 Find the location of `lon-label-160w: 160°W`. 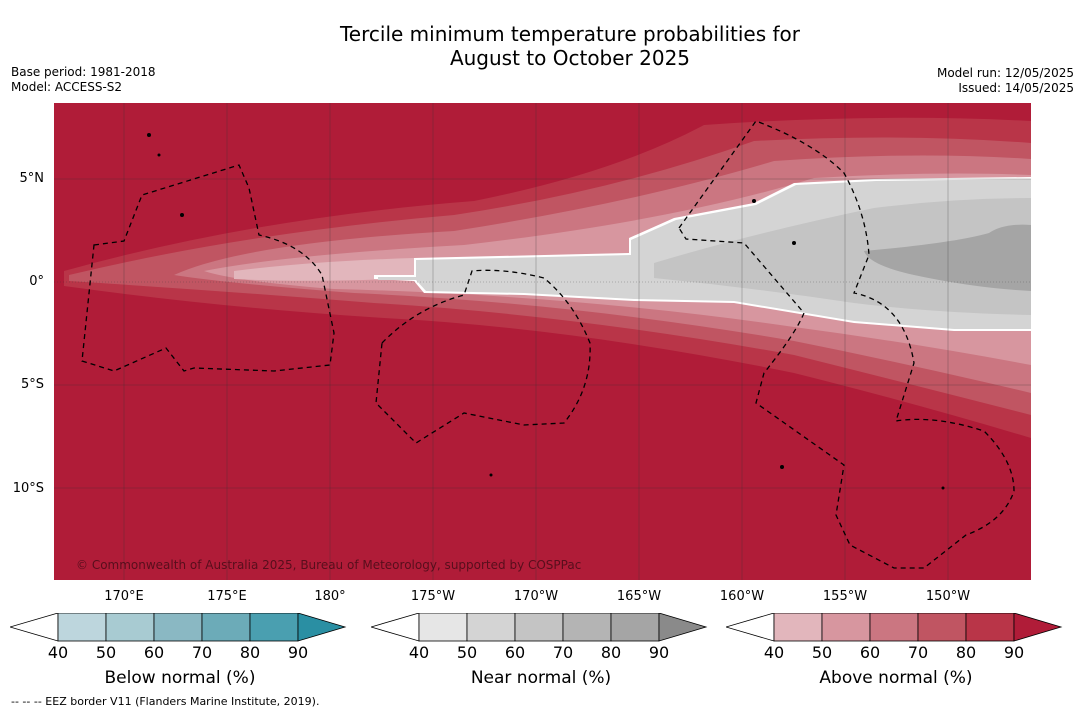

lon-label-160w: 160°W is located at coordinates (742, 596).